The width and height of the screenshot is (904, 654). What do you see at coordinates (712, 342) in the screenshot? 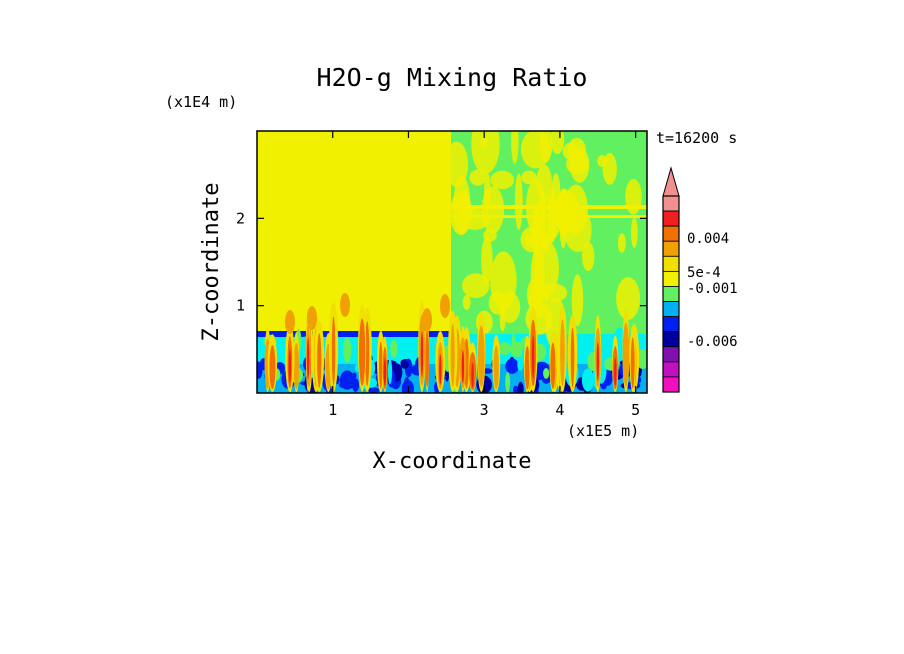
I see `colorbar-tick-label: -0.006` at bounding box center [712, 342].